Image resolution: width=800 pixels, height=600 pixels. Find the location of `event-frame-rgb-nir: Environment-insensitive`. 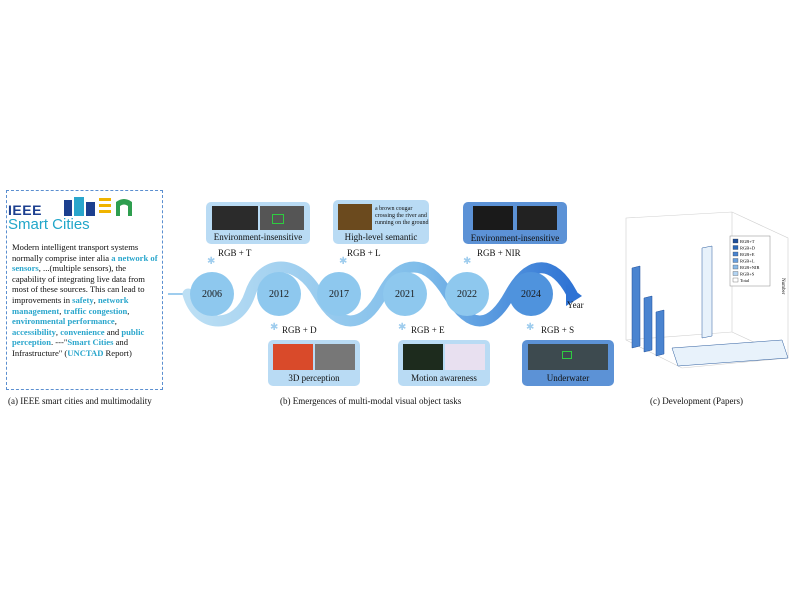

event-frame-rgb-nir: Environment-insensitive is located at coordinates (515, 223).